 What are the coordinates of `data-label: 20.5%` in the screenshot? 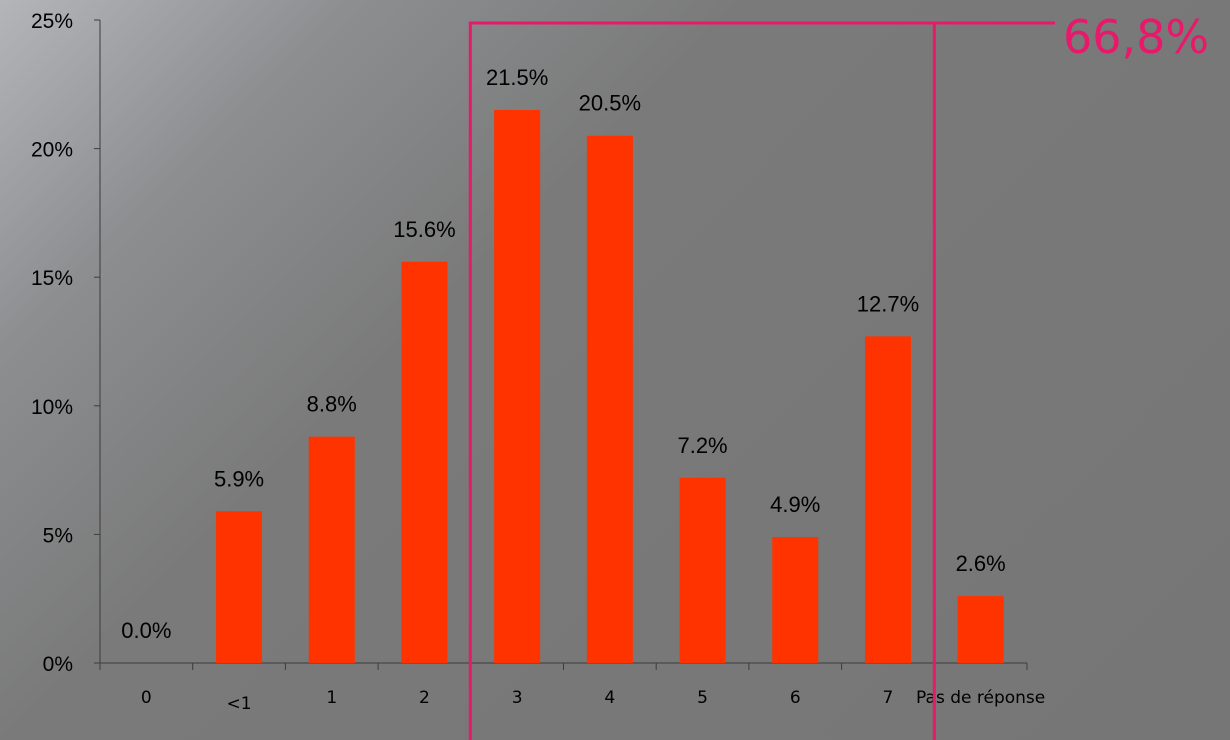 It's located at (610, 103).